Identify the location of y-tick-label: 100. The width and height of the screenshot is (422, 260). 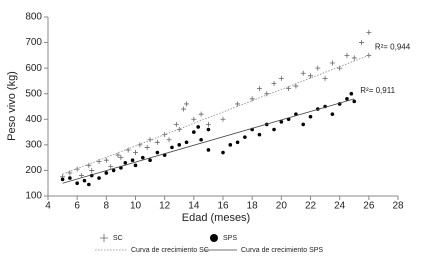
(33, 196).